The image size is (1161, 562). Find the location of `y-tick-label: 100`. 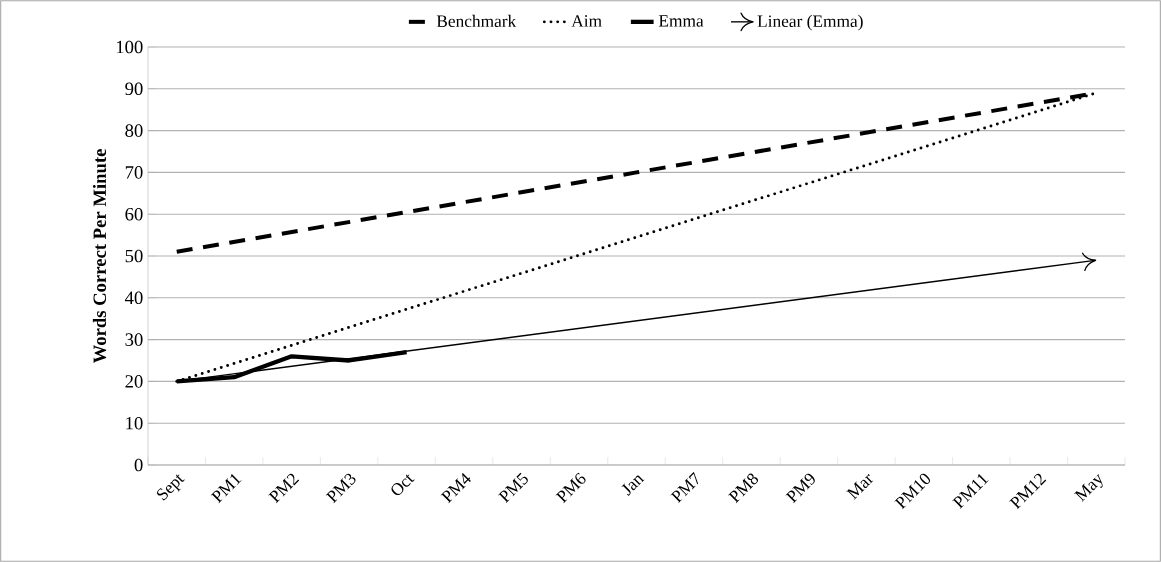

y-tick-label: 100 is located at coordinates (129, 47).